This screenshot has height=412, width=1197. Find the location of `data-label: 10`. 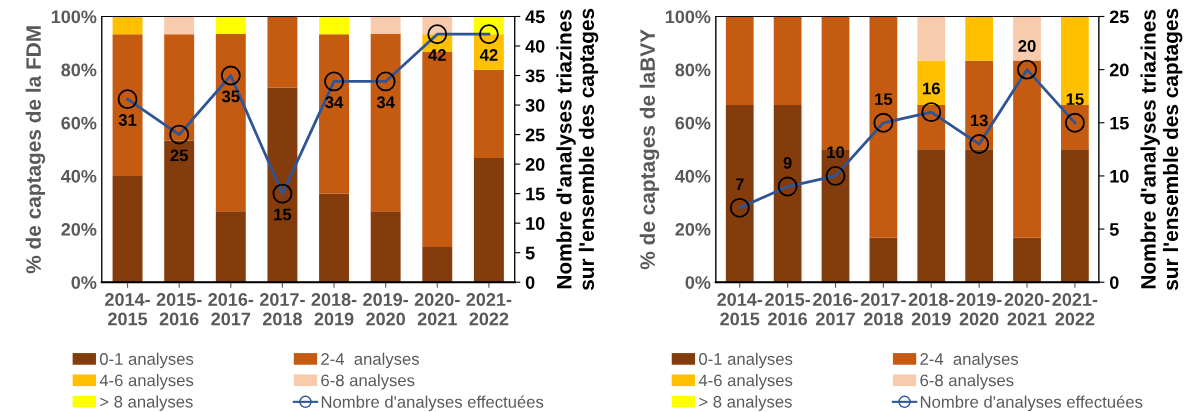

data-label: 10 is located at coordinates (836, 152).